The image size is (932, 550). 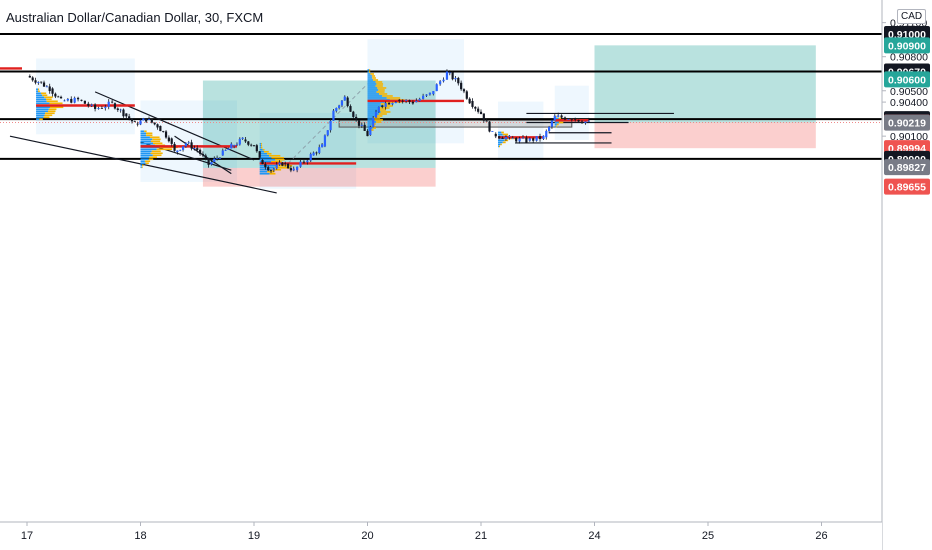 I want to click on x-tick-label-4: 21, so click(x=481, y=536).